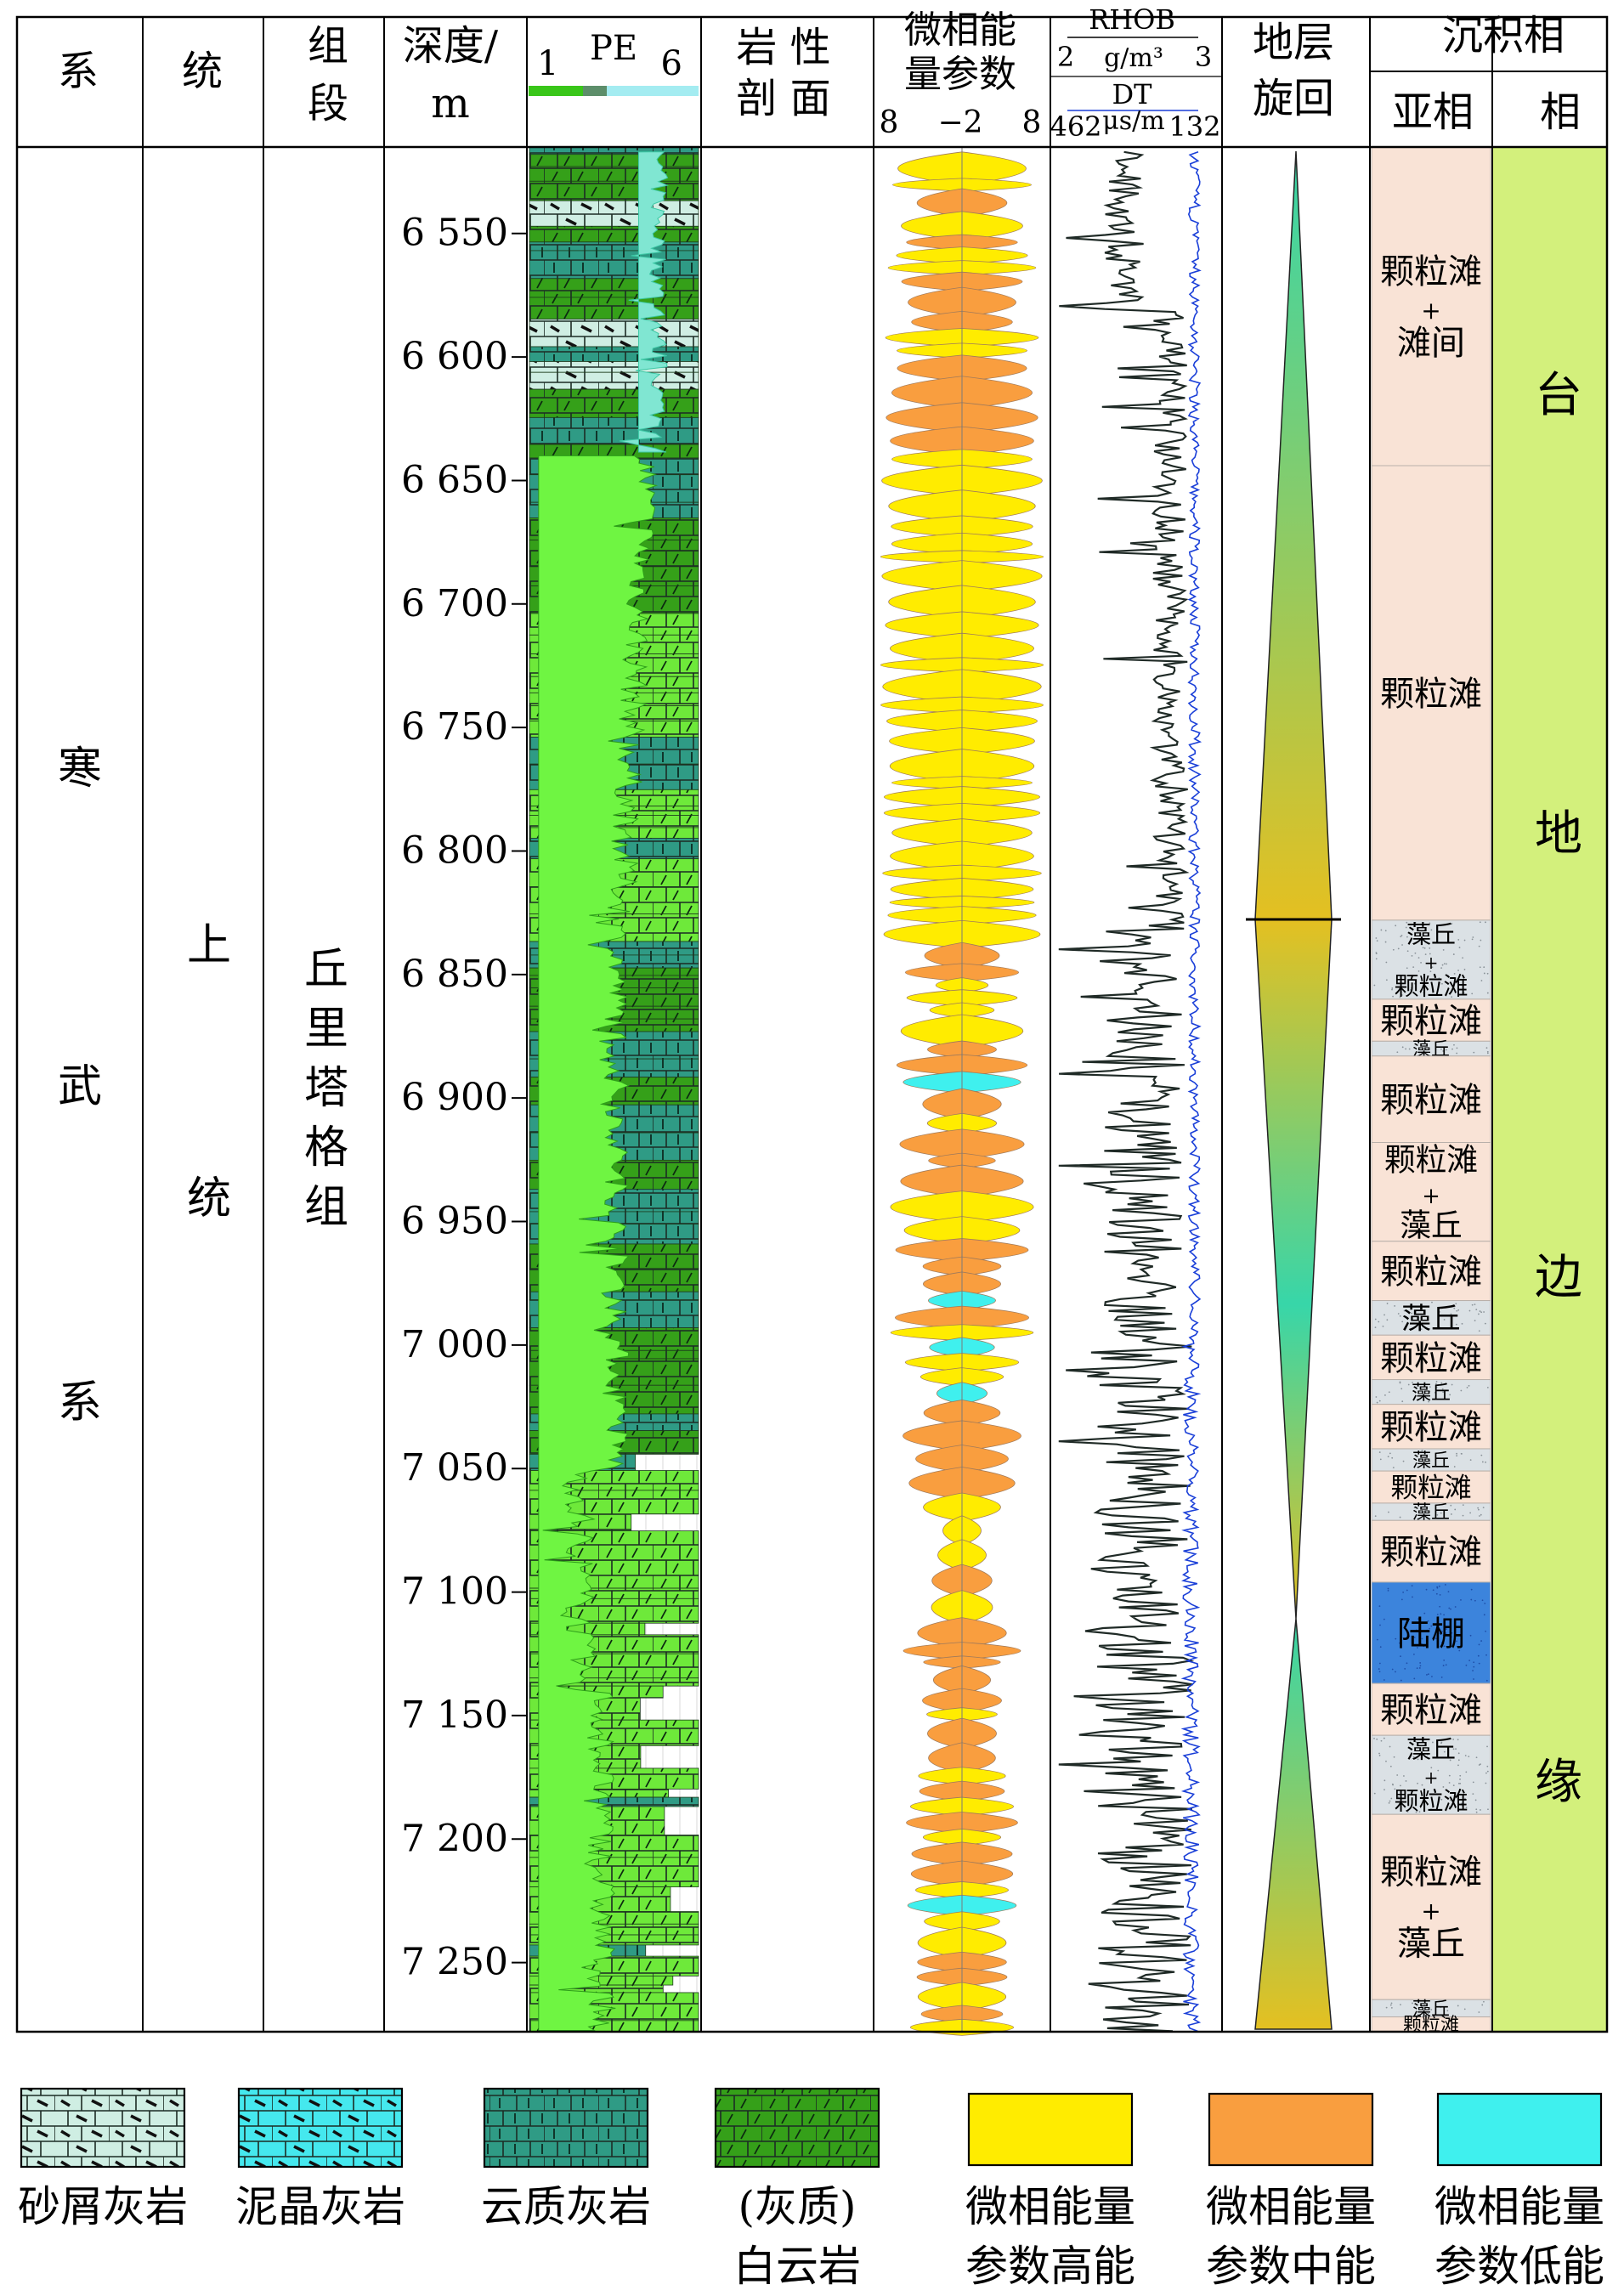 Image resolution: width=1624 pixels, height=2296 pixels. What do you see at coordinates (1431, 1709) in the screenshot?
I see `subfacies-grain` at bounding box center [1431, 1709].